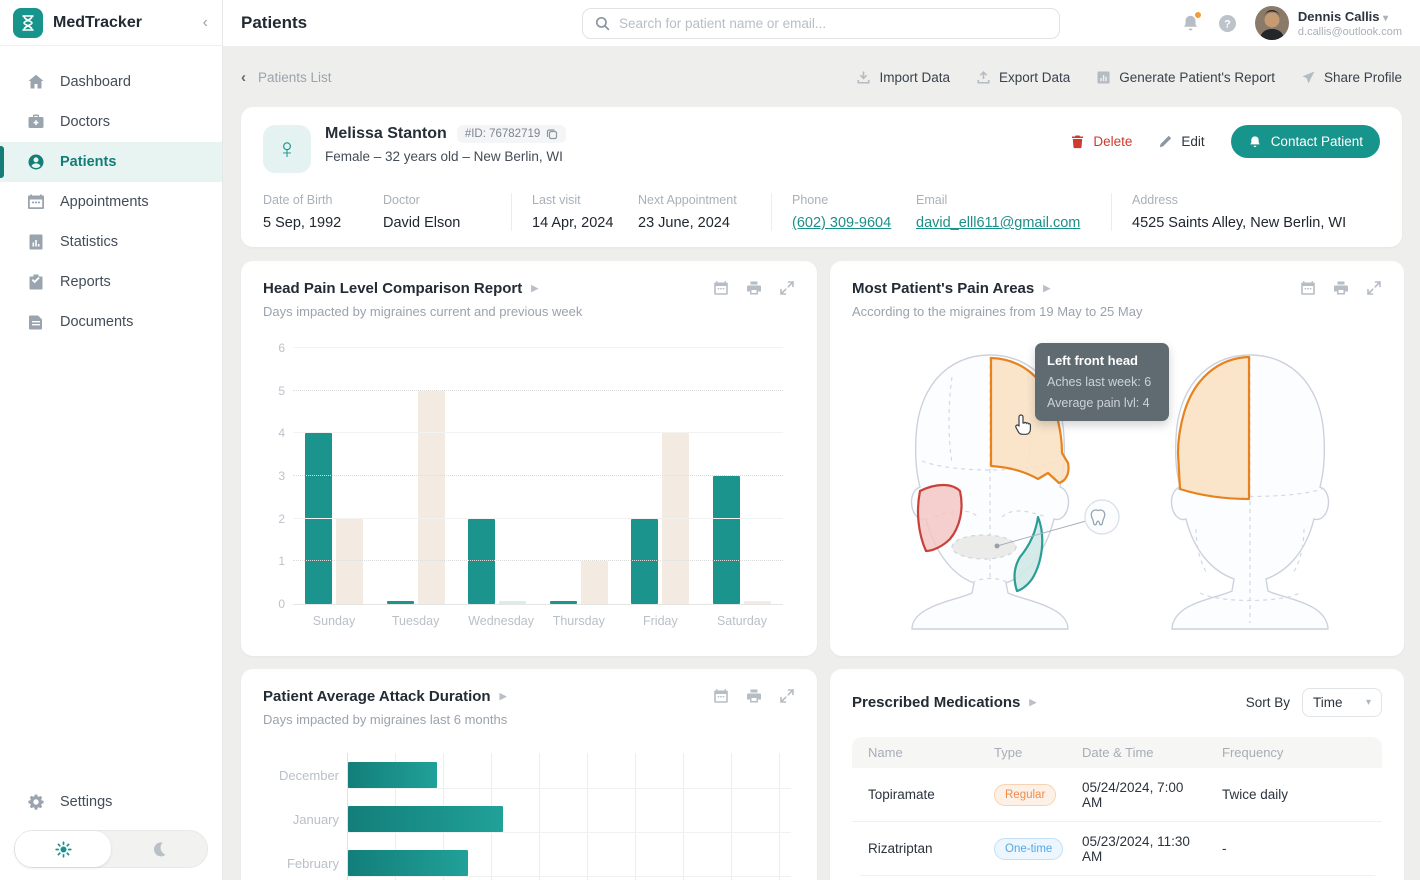 The width and height of the screenshot is (1420, 880). Describe the element at coordinates (660, 621) in the screenshot. I see `x-axis-label: Friday` at that location.